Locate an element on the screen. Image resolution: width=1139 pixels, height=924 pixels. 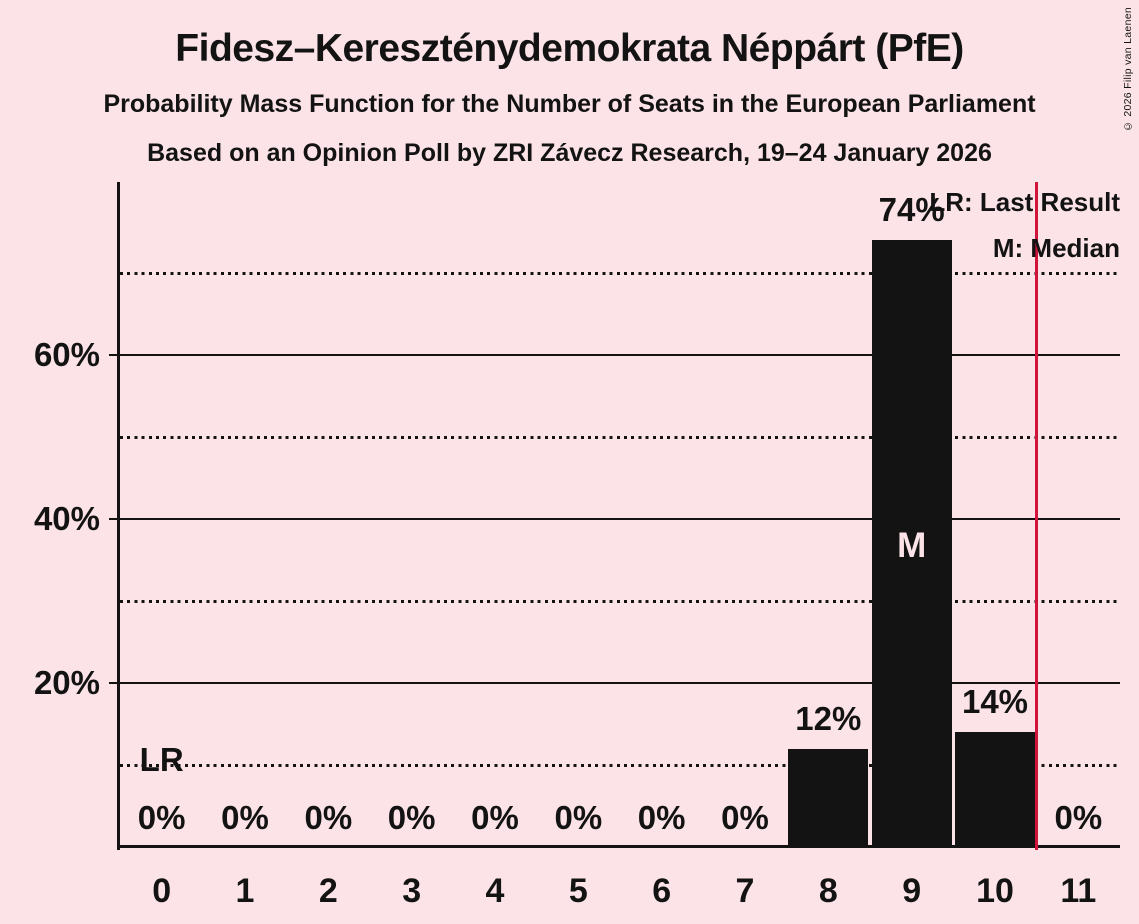
y-tick-label-40: 40% is located at coordinates (66, 518).